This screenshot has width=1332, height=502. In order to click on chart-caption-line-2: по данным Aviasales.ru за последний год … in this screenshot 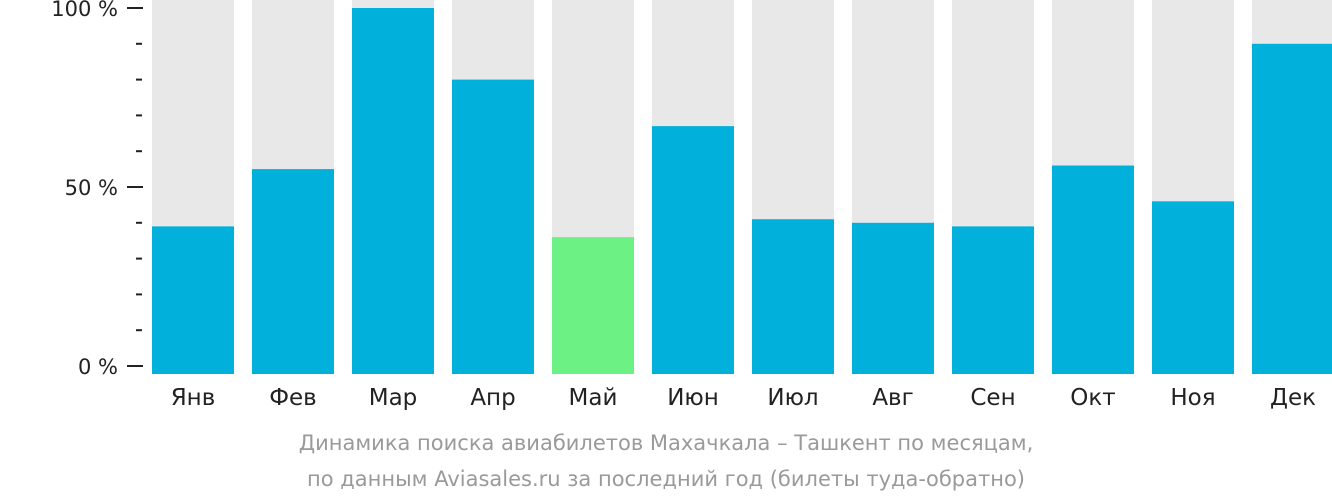, I will do `click(666, 479)`.